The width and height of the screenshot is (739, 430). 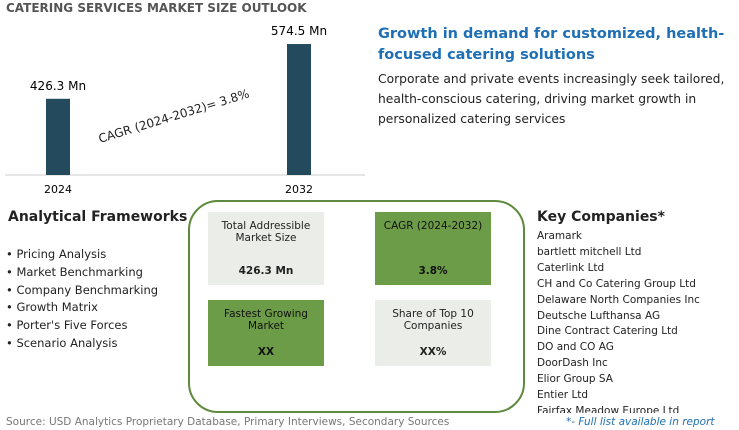 I want to click on metric-value: 3.8%, so click(x=433, y=271).